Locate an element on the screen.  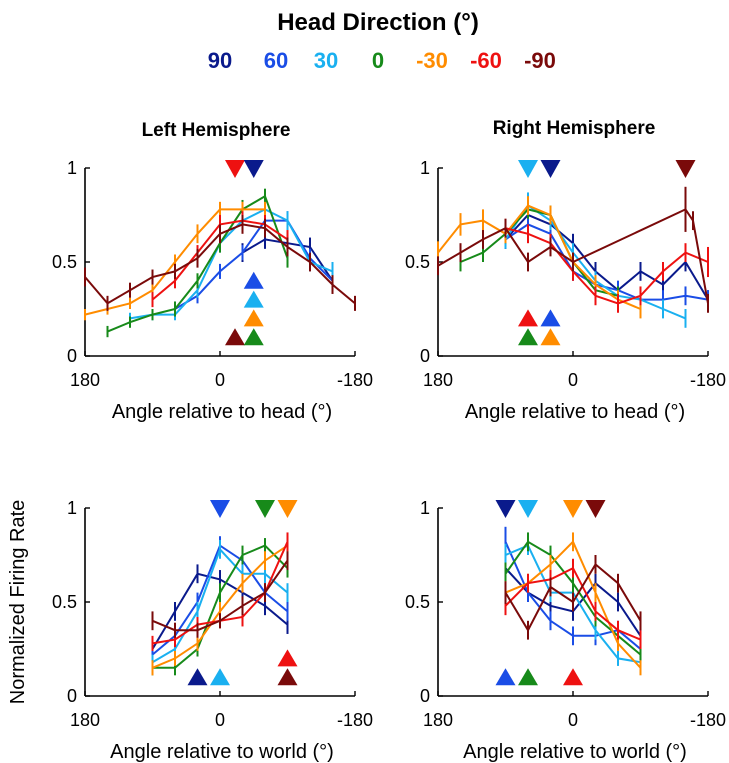
legend-title: Head Direction (°) is located at coordinates (378, 22).